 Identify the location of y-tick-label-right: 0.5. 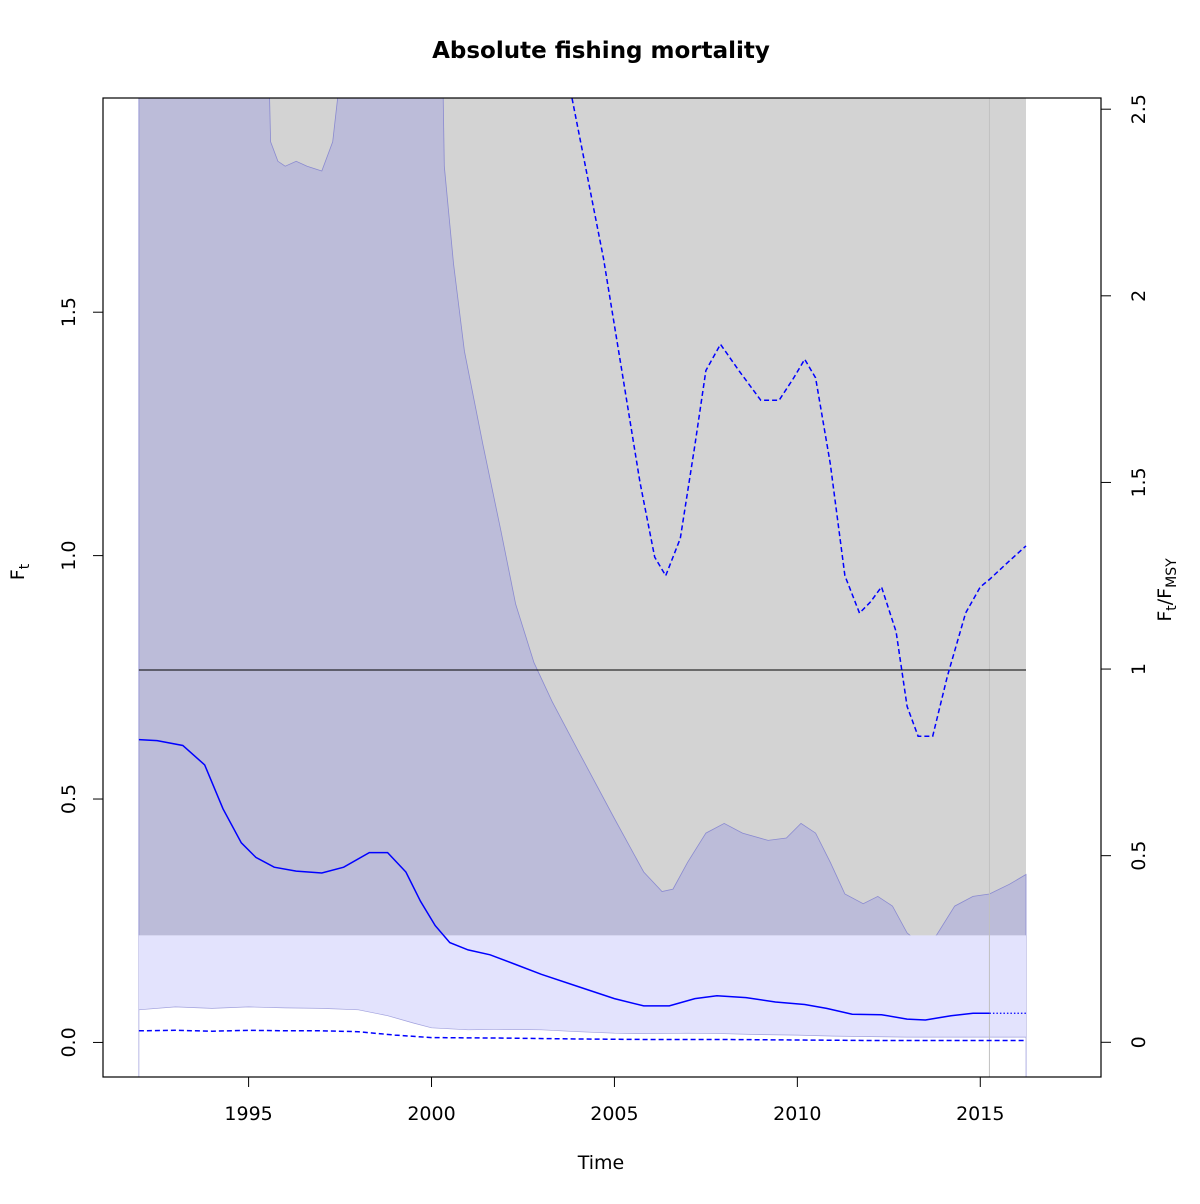
(1139, 856).